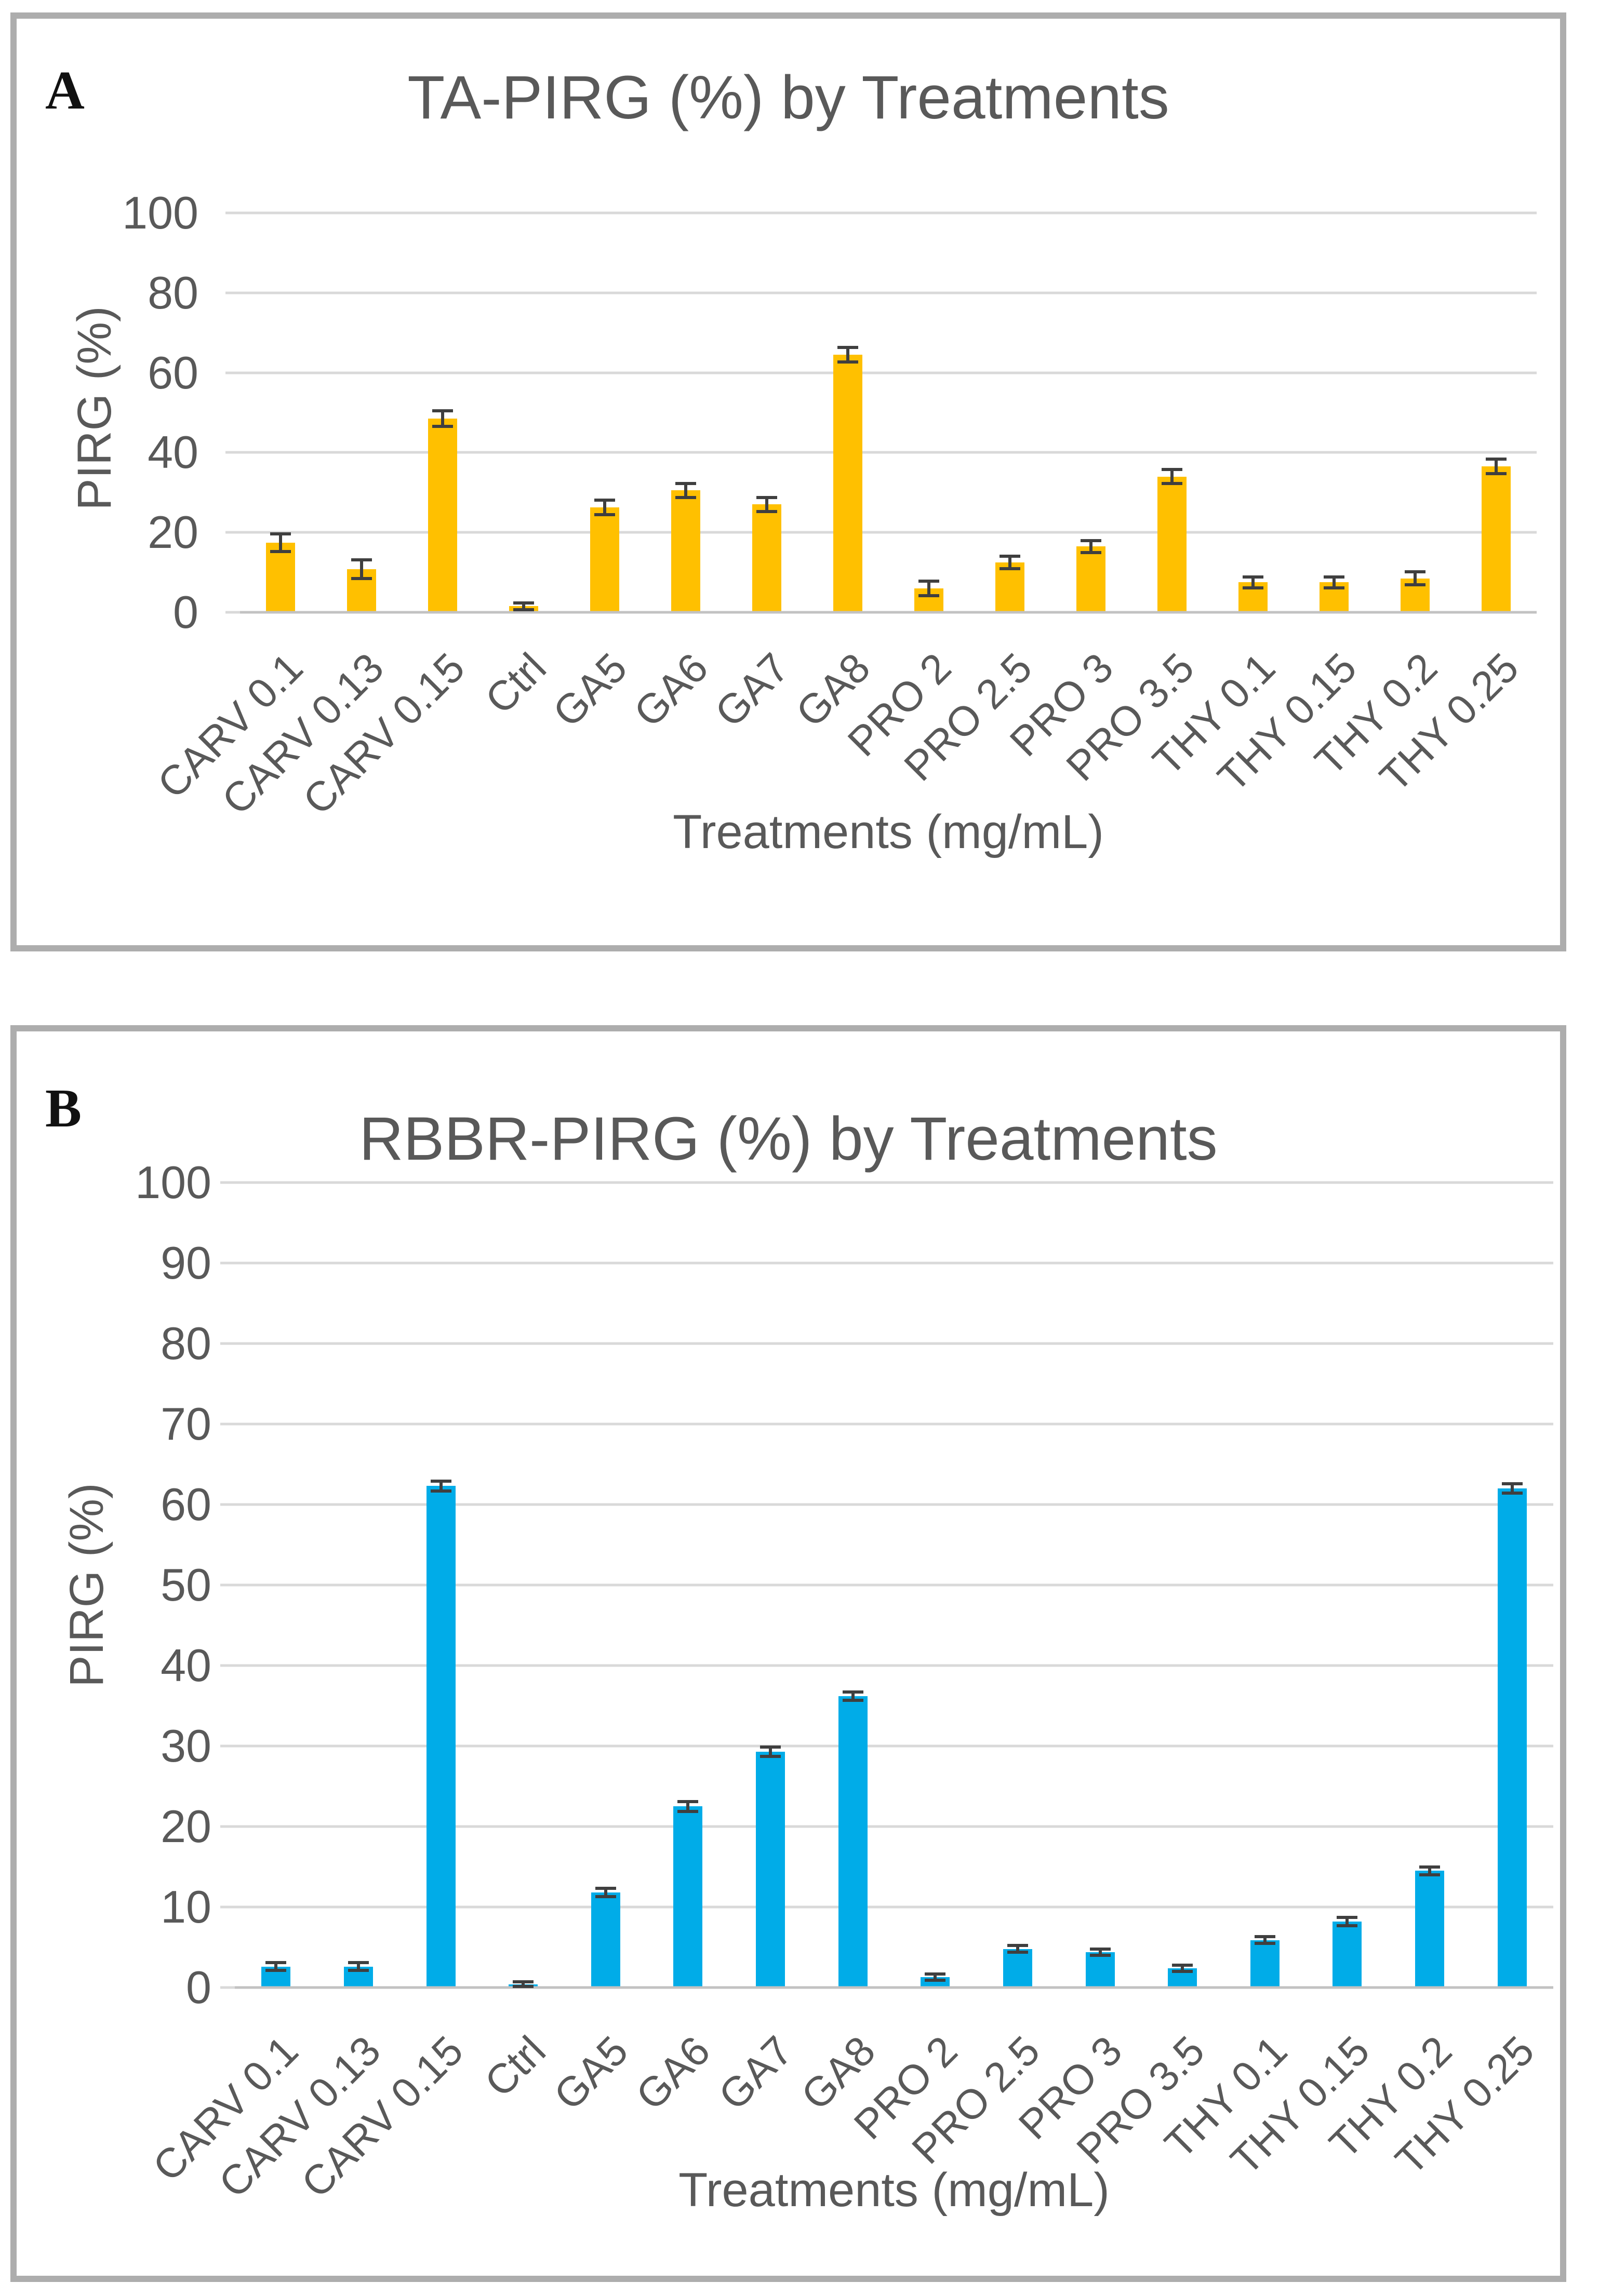 This screenshot has height=2296, width=1599. What do you see at coordinates (160, 212) in the screenshot?
I see `y-tick-label: 100` at bounding box center [160, 212].